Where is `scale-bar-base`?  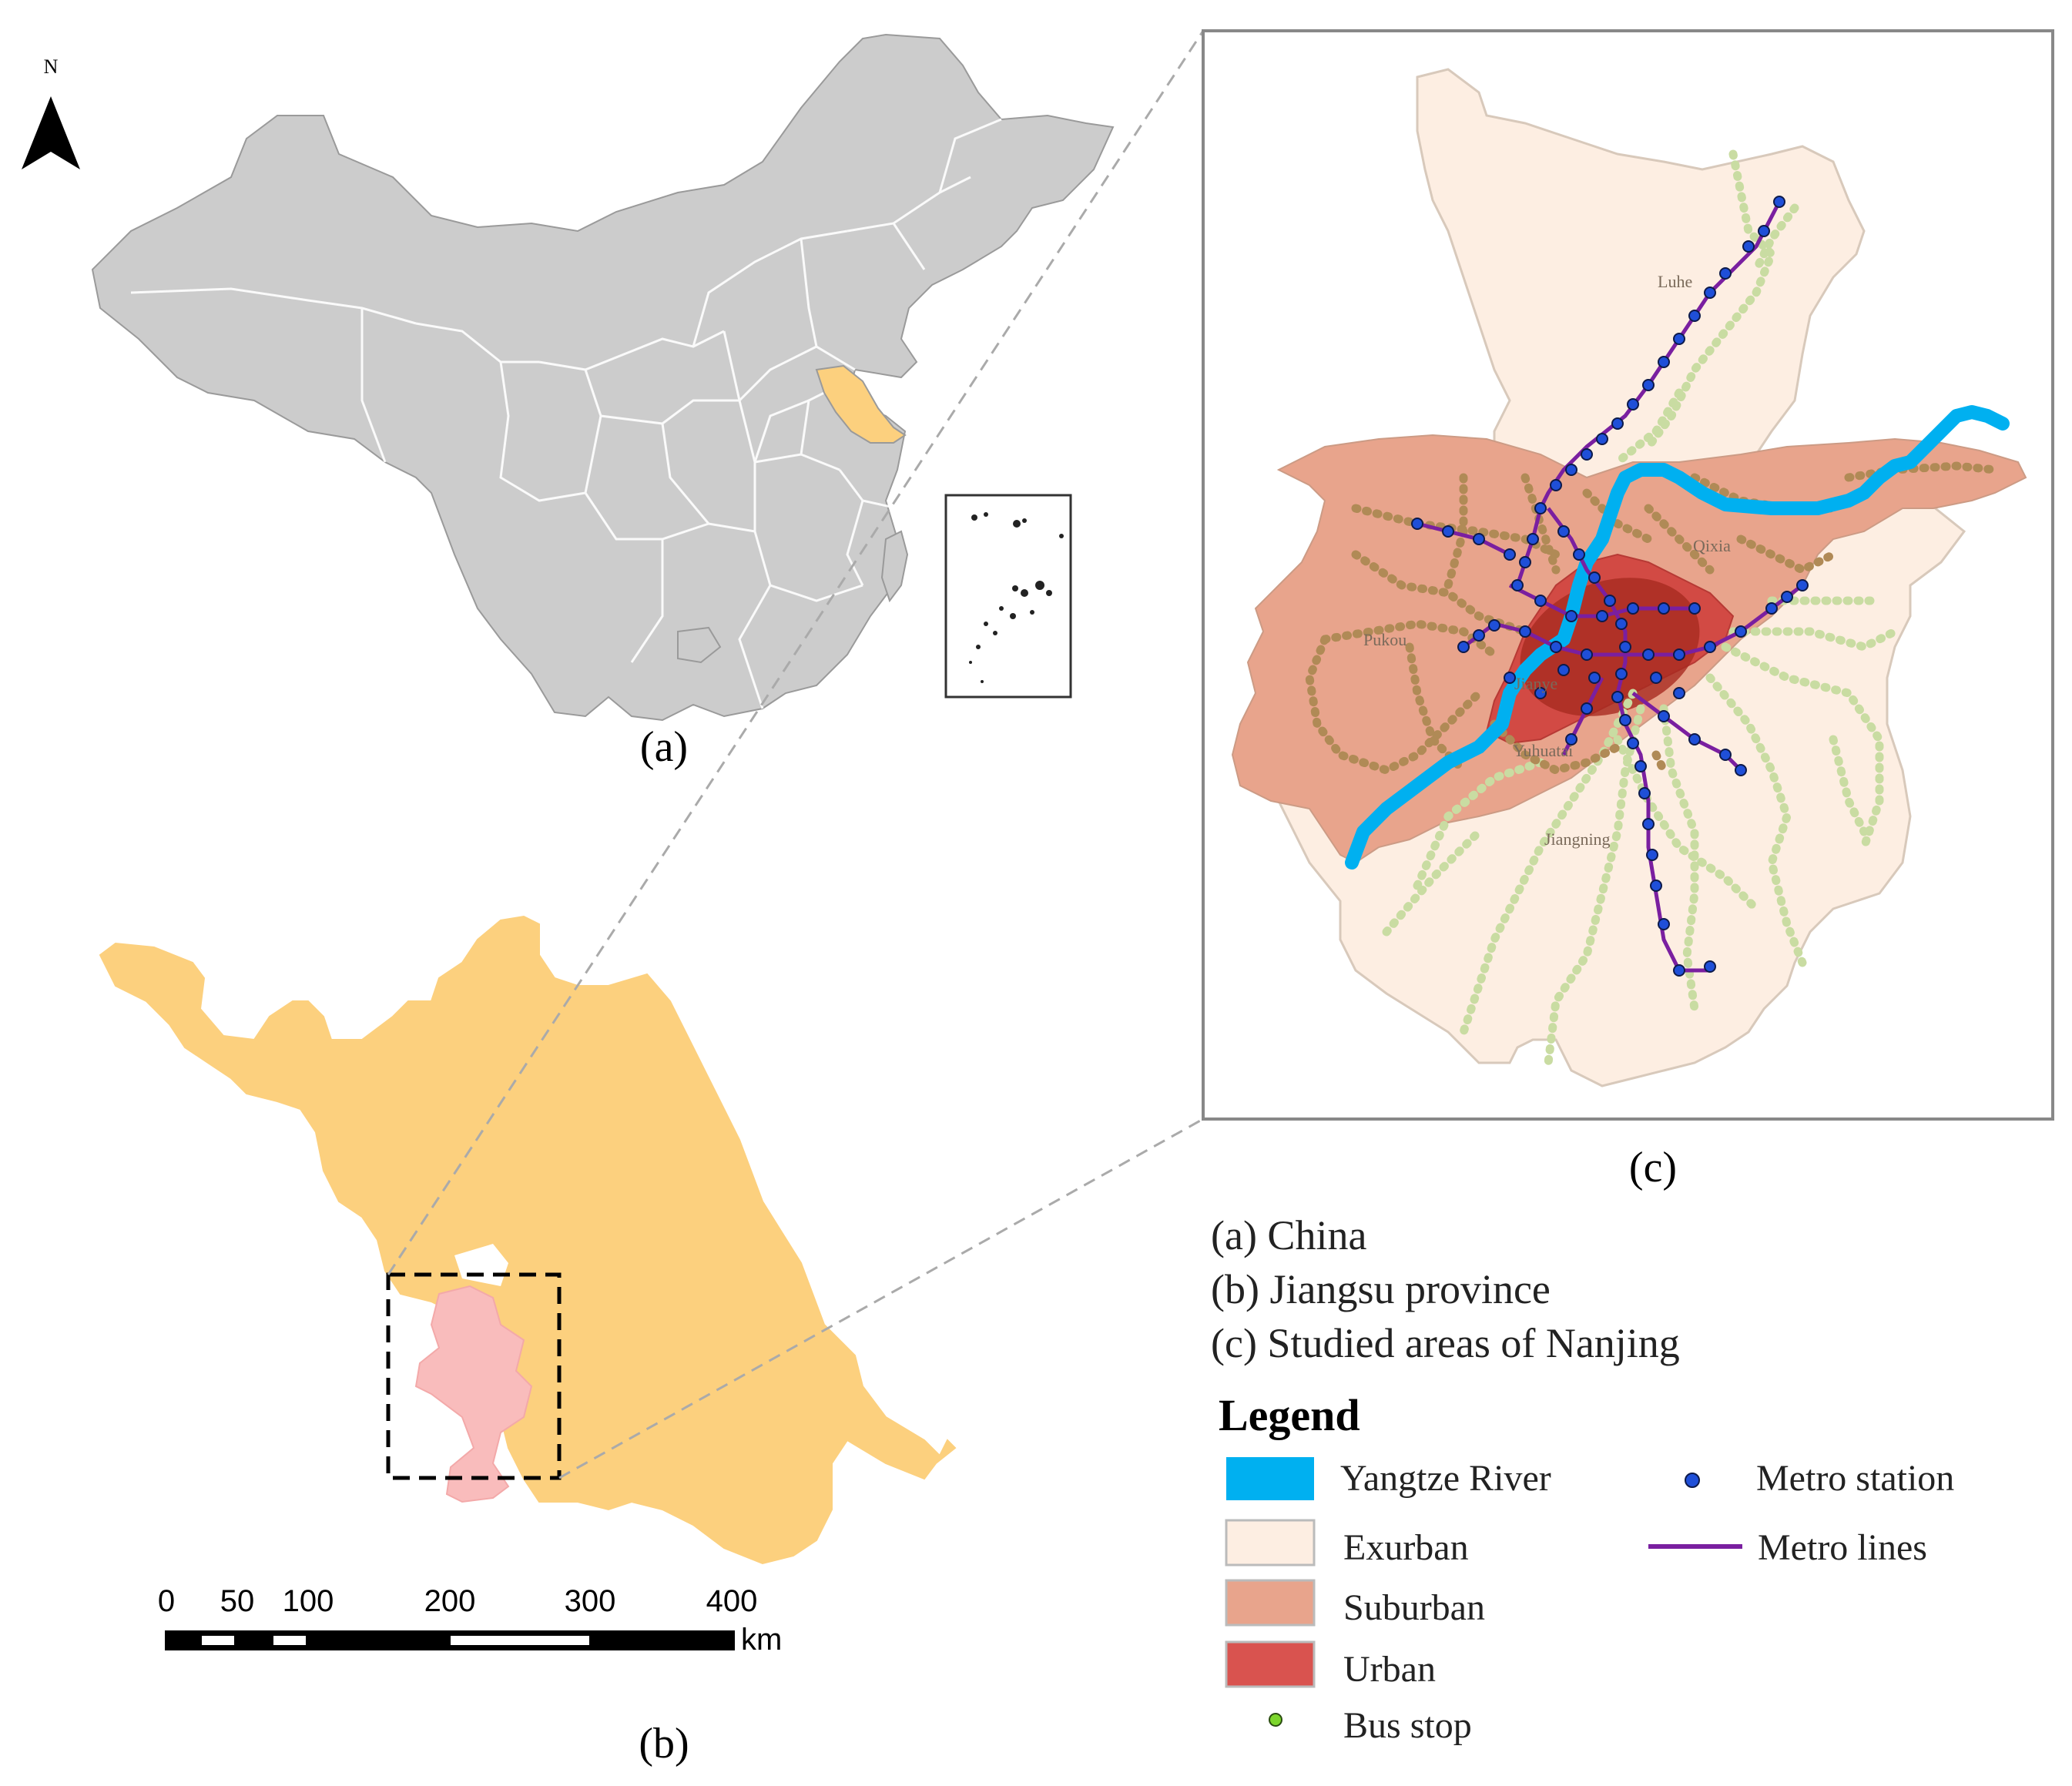
scale-bar-base is located at coordinates (450, 1640).